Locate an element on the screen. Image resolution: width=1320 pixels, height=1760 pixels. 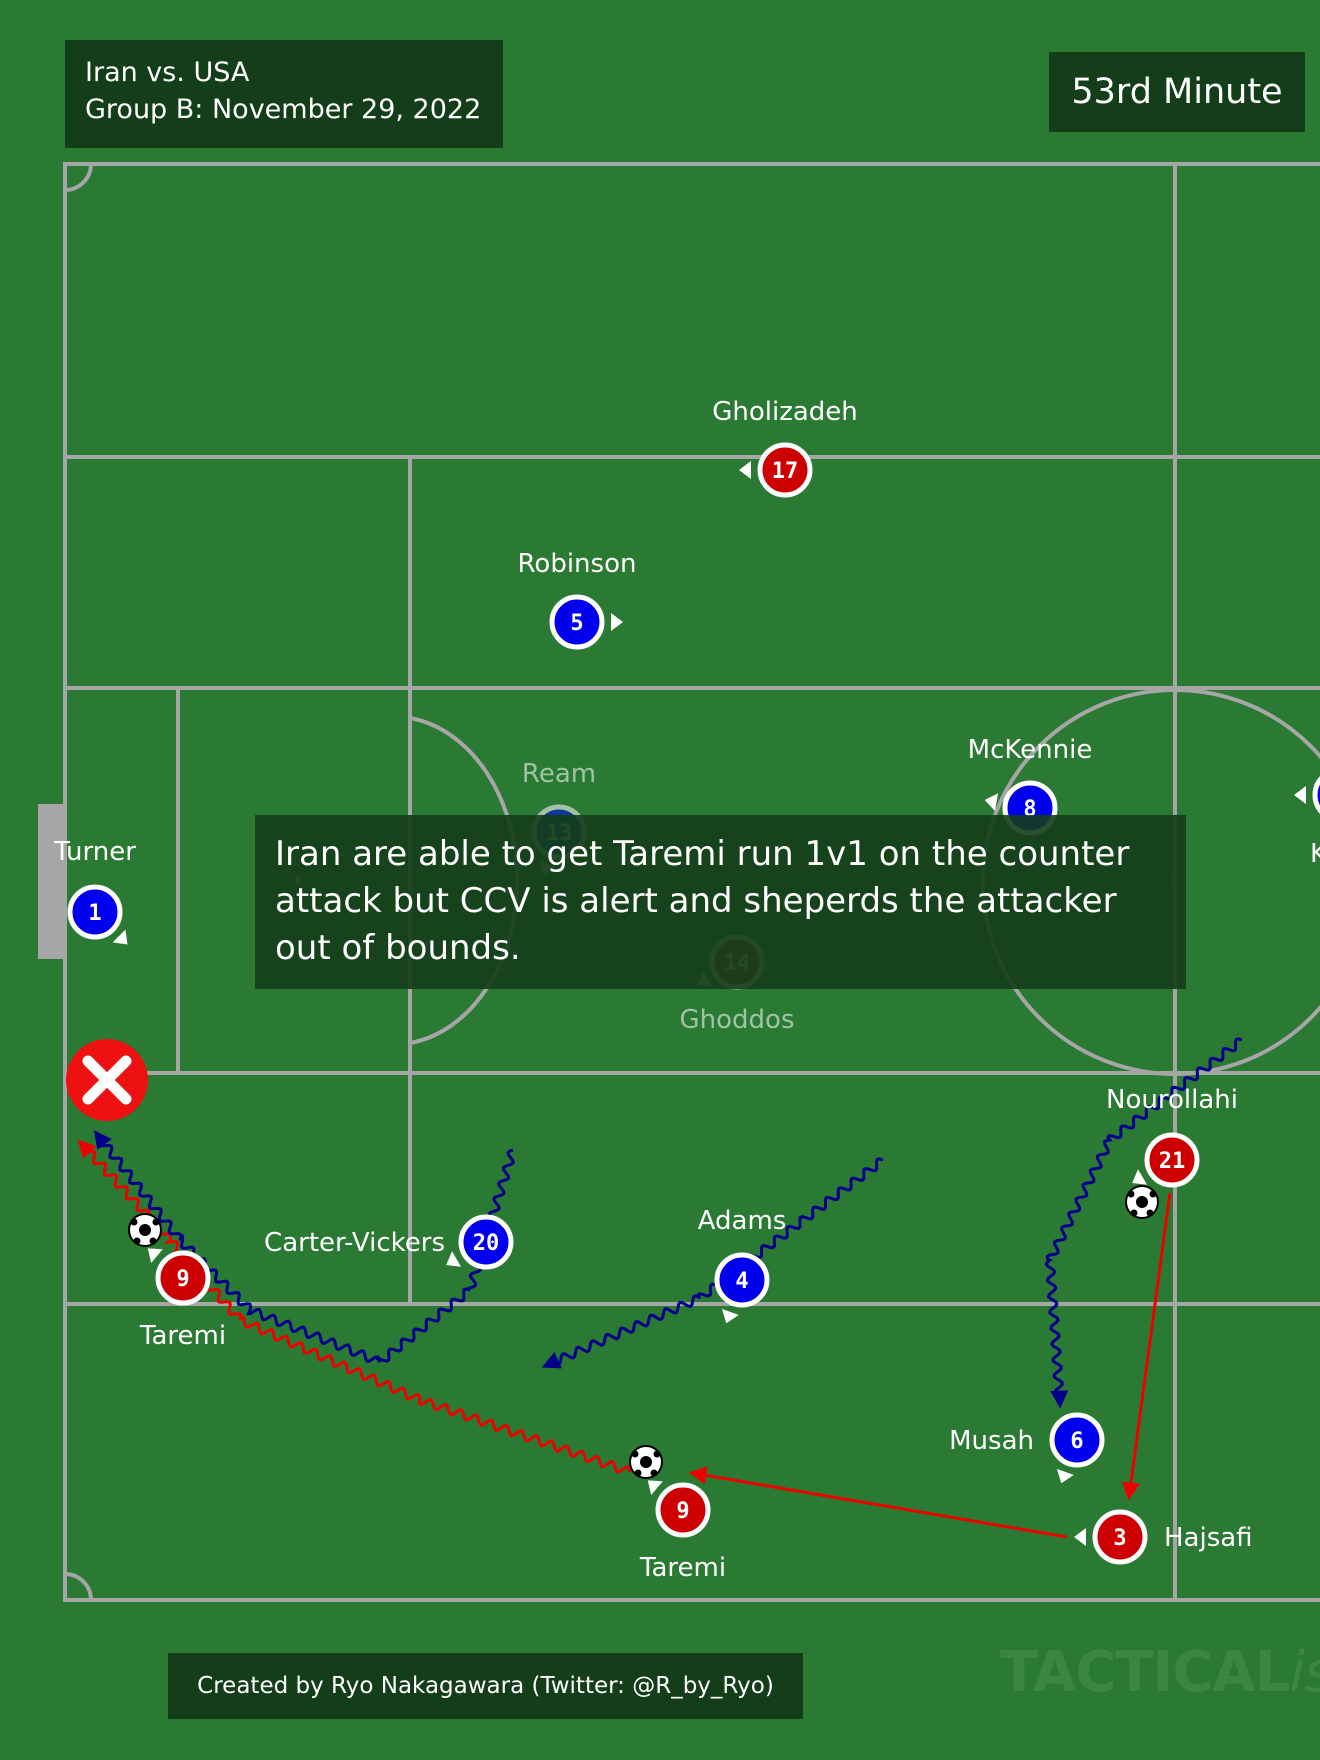
player-marker: 20 Carter-Vickers is located at coordinates (389, 1242).